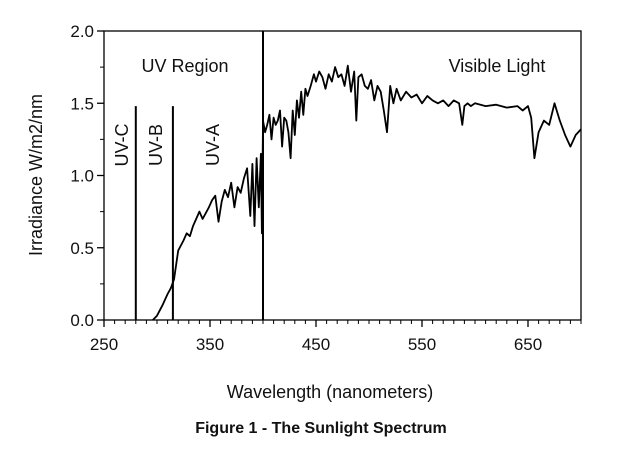 The height and width of the screenshot is (452, 642). Describe the element at coordinates (316, 344) in the screenshot. I see `x-tick-label: 450` at that location.